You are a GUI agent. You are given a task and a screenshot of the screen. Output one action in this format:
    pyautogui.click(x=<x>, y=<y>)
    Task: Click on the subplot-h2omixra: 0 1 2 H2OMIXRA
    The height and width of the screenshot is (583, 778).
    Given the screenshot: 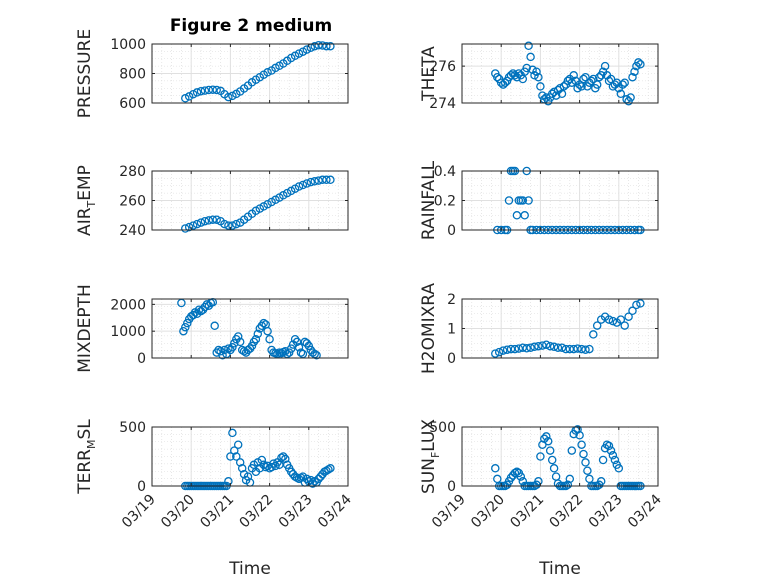 What is the action you would take?
    pyautogui.click(x=539, y=328)
    